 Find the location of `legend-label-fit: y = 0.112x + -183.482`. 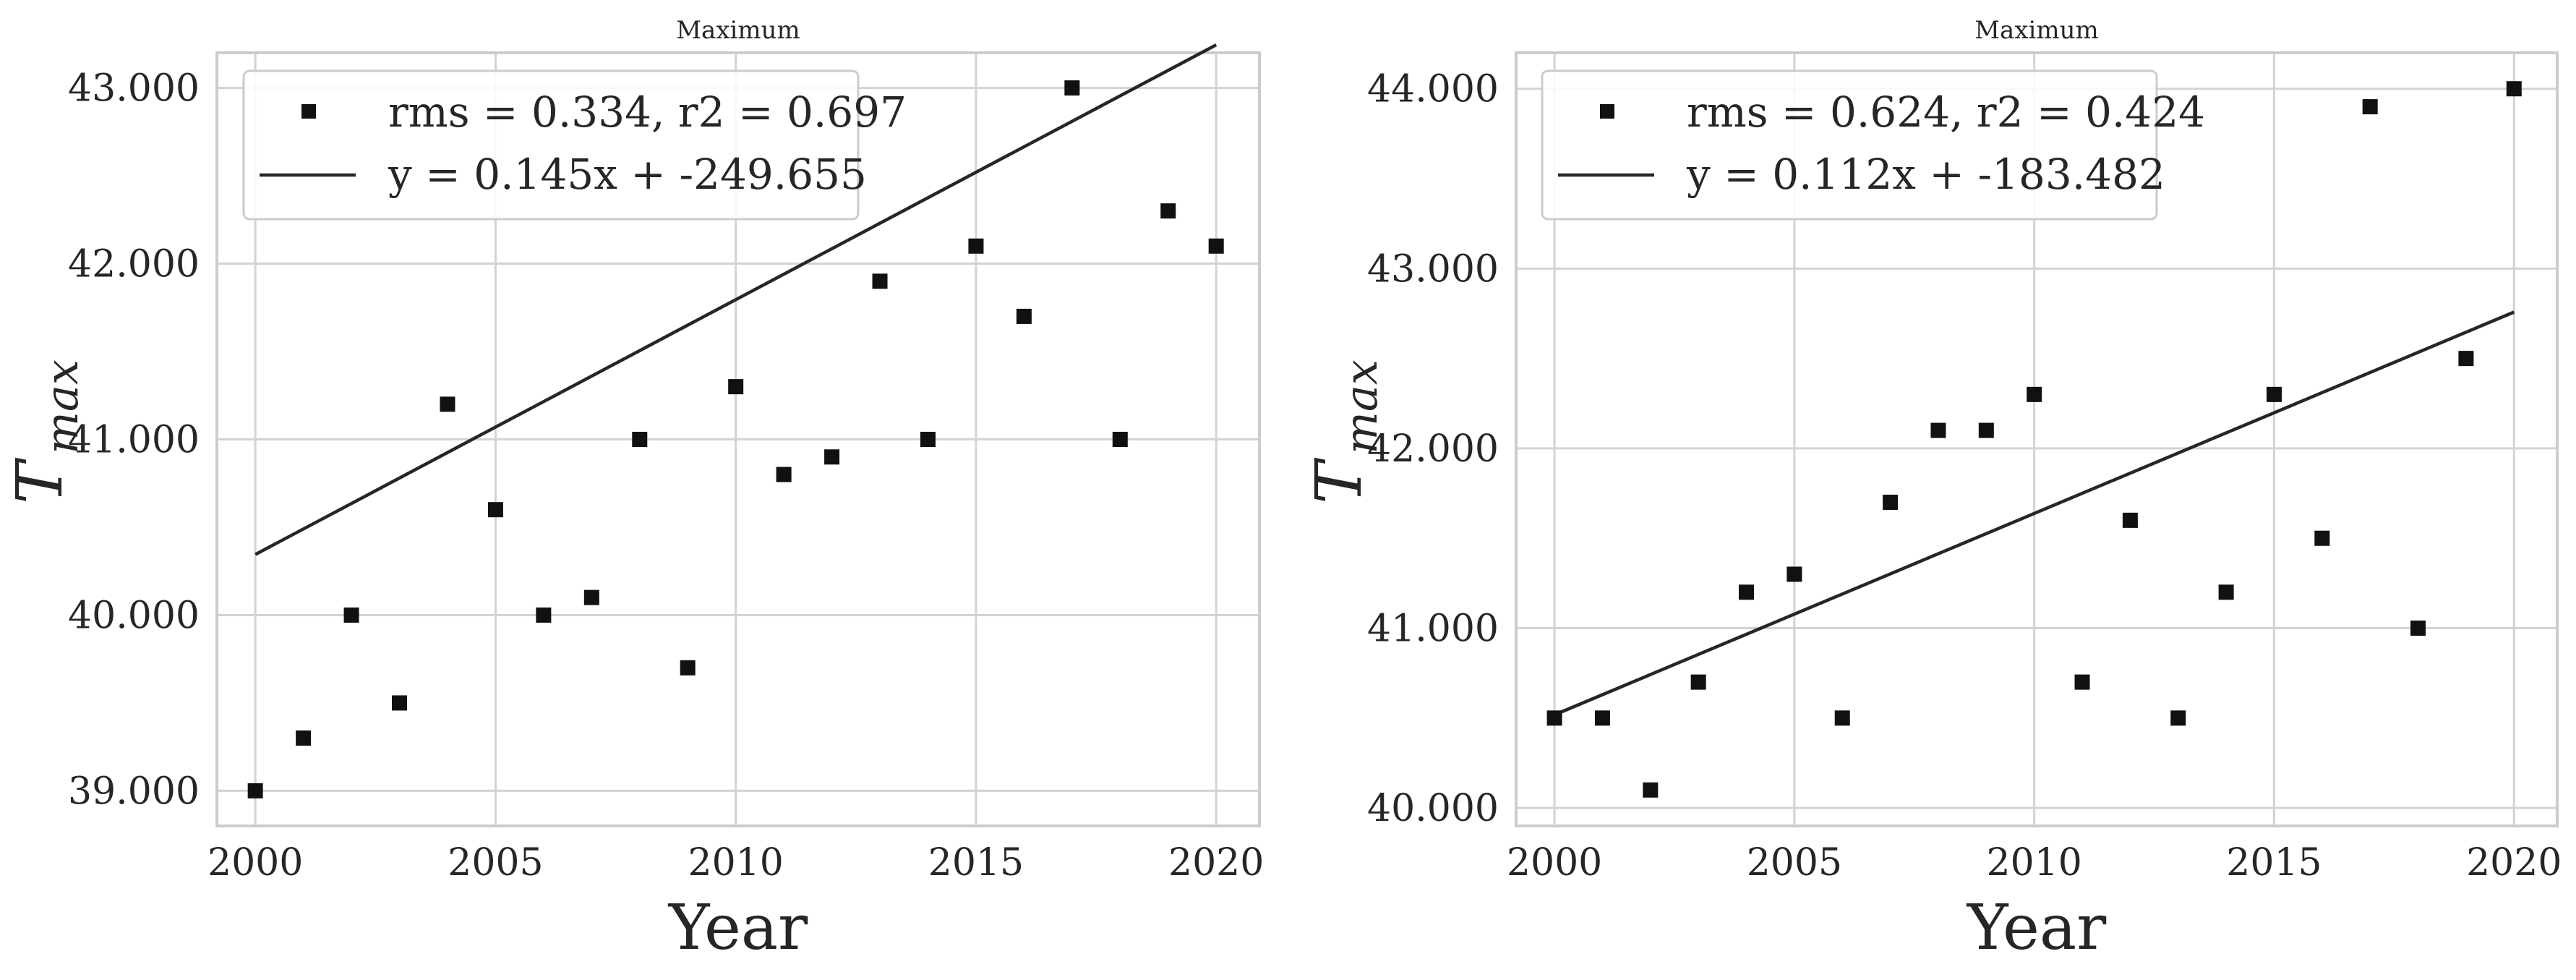

legend-label-fit: y = 0.112x + -183.482 is located at coordinates (1925, 174).